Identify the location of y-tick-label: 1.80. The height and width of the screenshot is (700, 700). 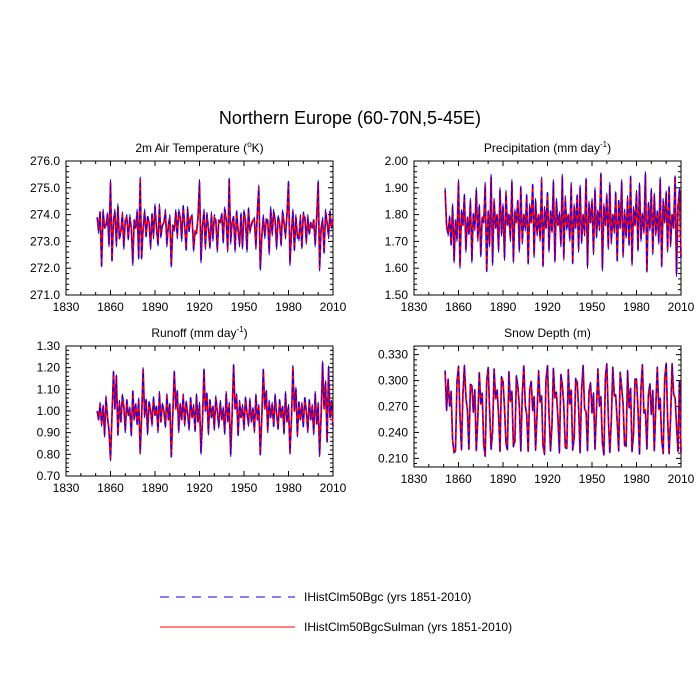
(397, 215).